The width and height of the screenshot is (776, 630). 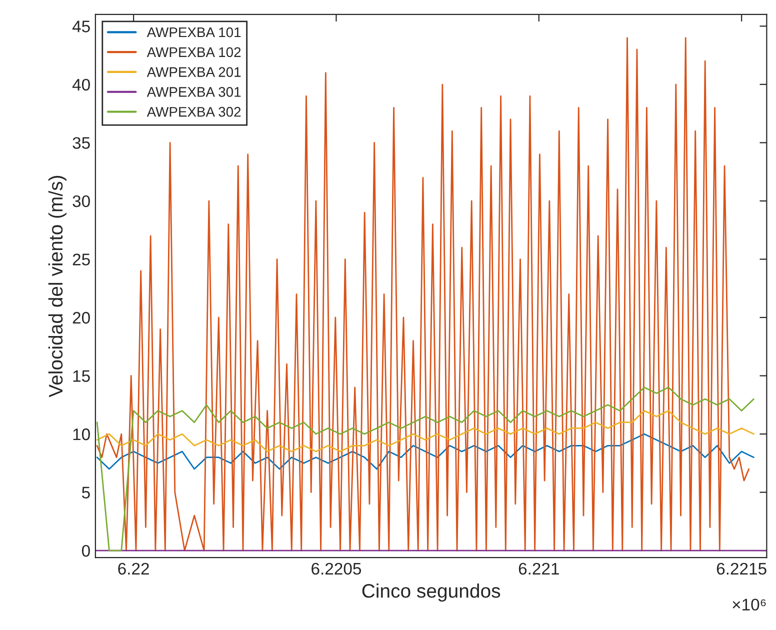 What do you see at coordinates (193, 111) in the screenshot?
I see `legend-label: AWPEXBA 302` at bounding box center [193, 111].